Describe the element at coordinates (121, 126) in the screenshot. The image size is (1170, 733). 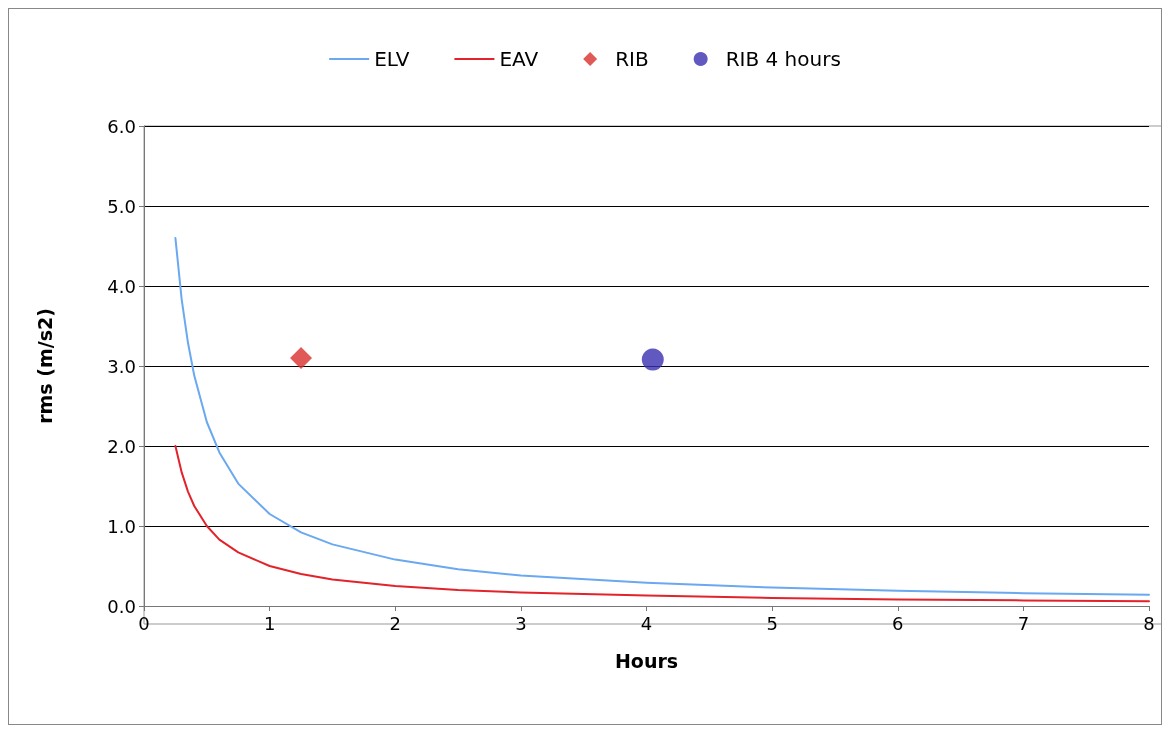
I see `y-tick-label: 6.0` at that location.